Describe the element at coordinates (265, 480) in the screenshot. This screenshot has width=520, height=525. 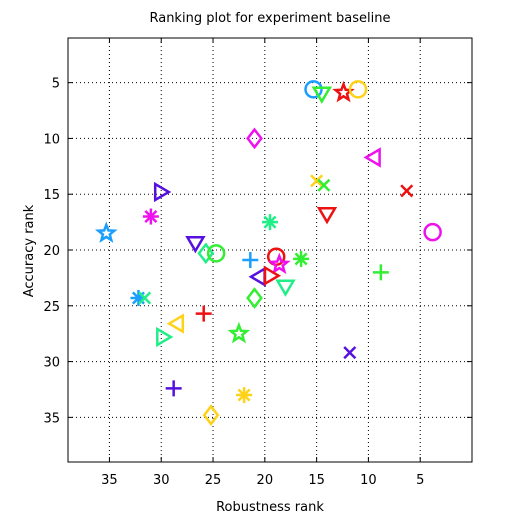
I see `x-tick-label: 20` at that location.